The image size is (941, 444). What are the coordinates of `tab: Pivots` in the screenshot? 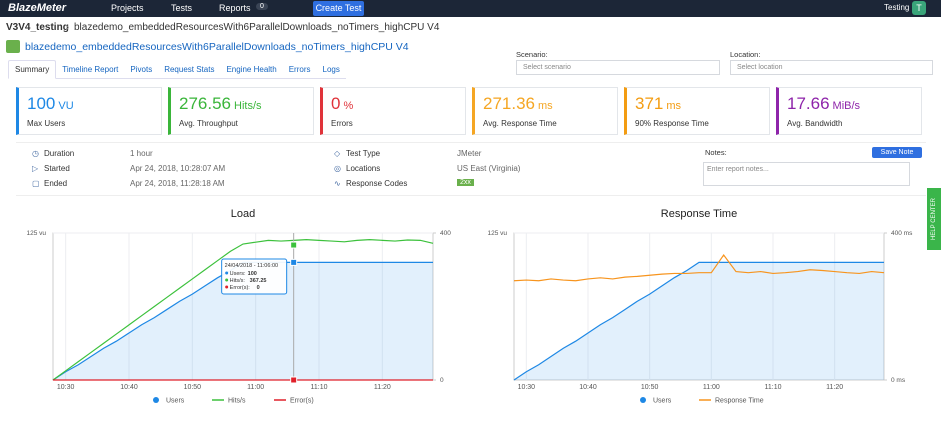 It's located at (141, 70).